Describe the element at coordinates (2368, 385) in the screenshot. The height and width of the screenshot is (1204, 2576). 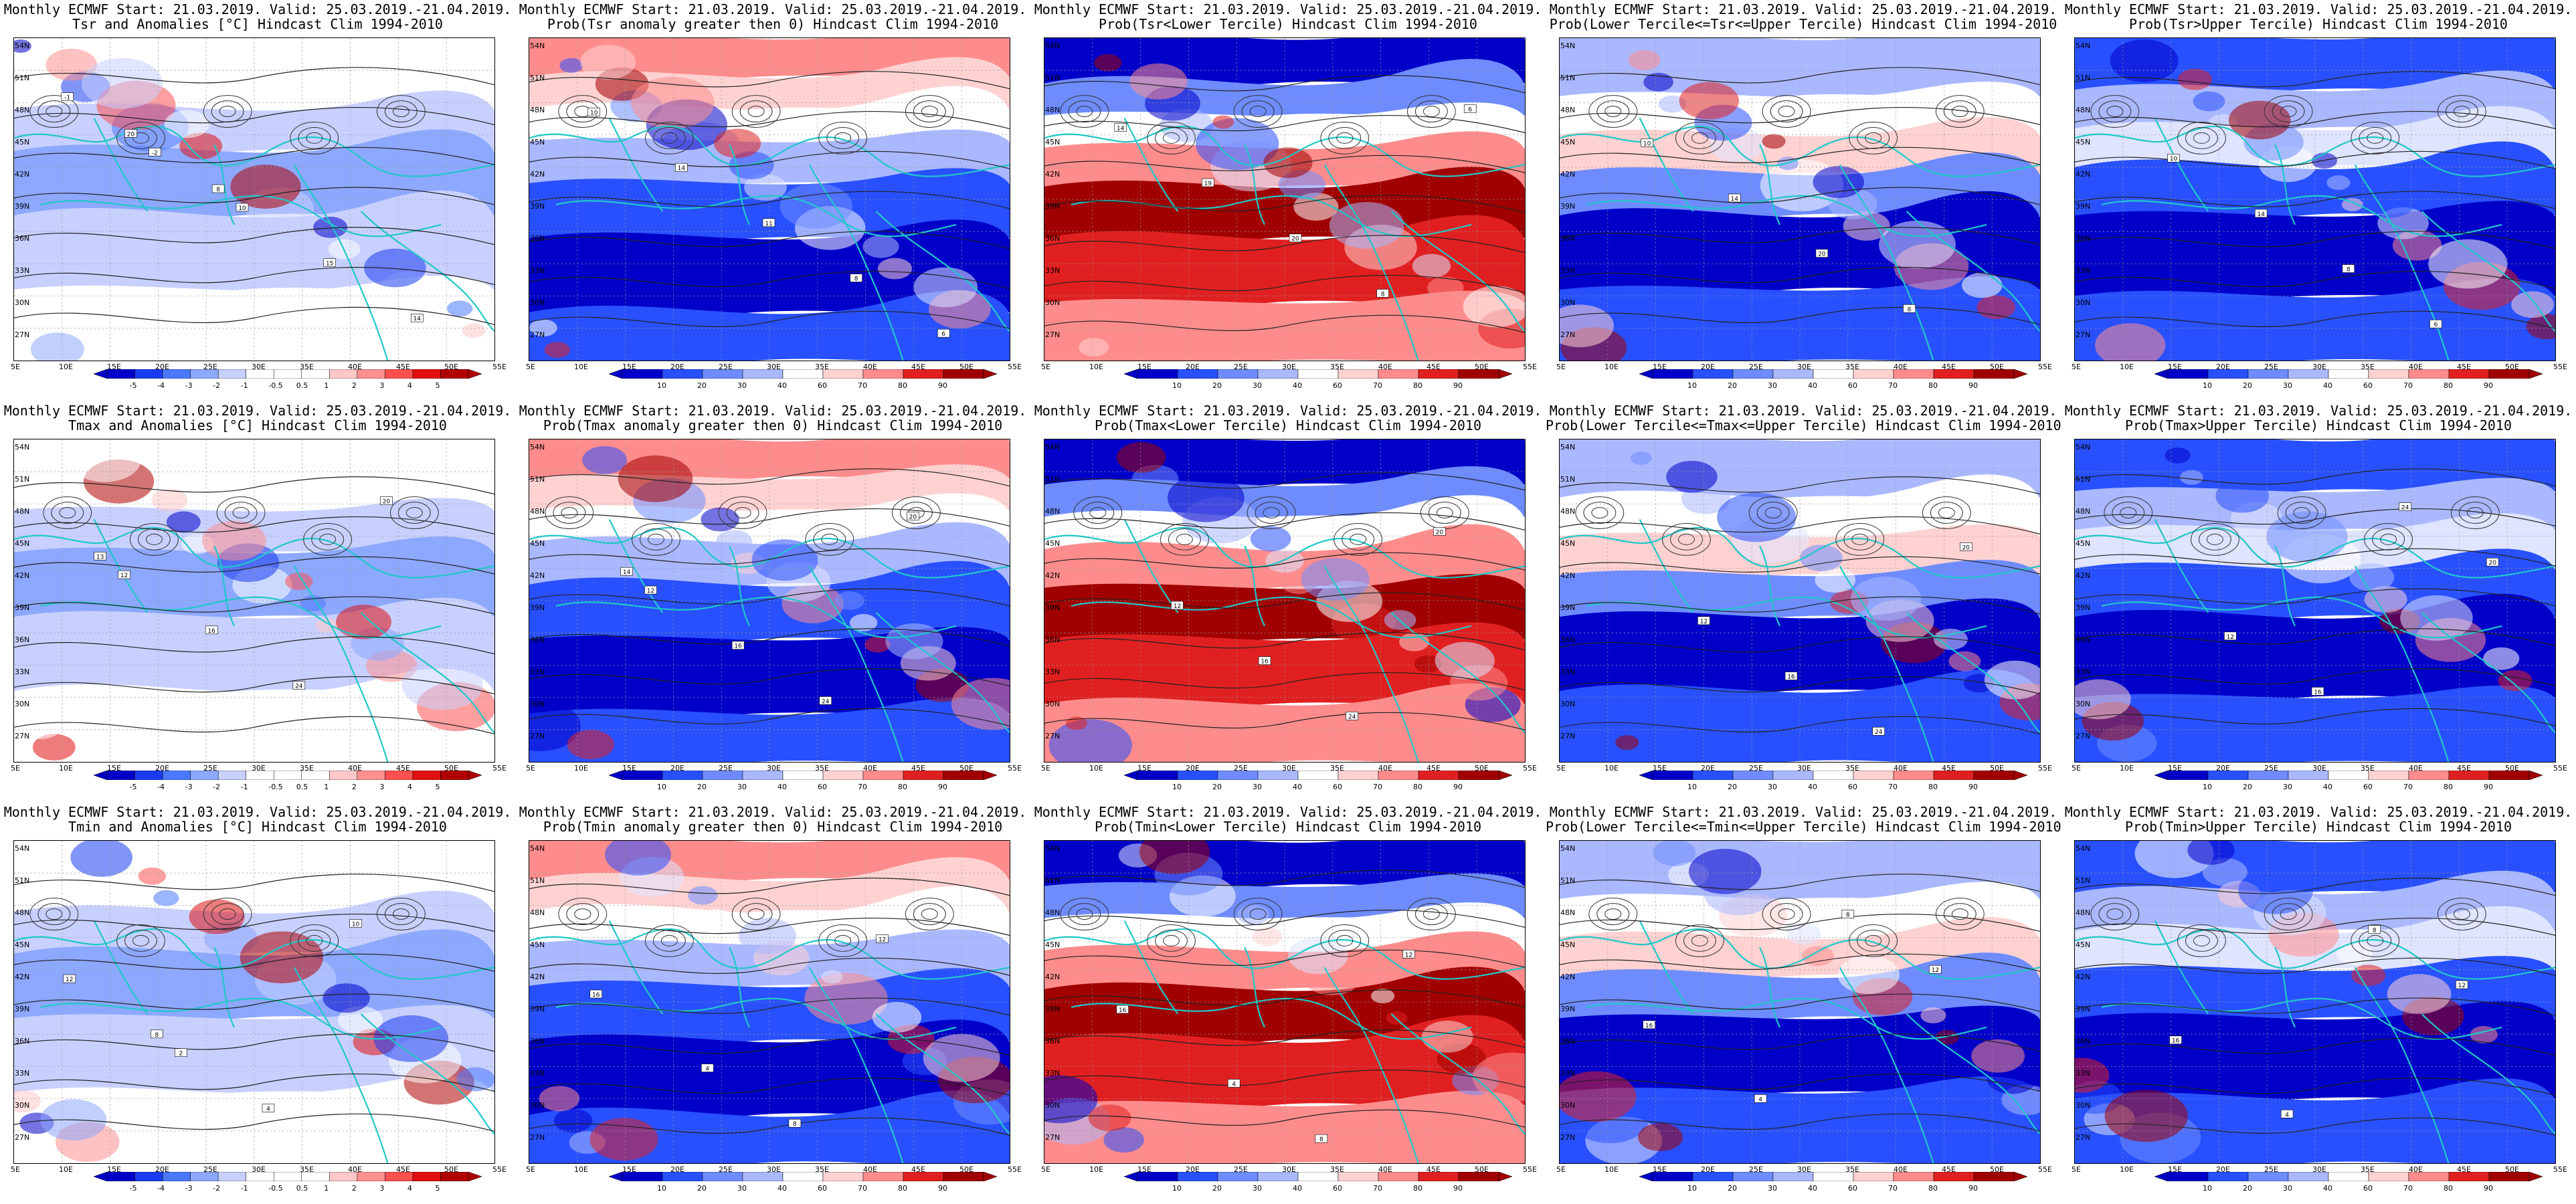
I see `colorbar-tick-label: 60` at that location.